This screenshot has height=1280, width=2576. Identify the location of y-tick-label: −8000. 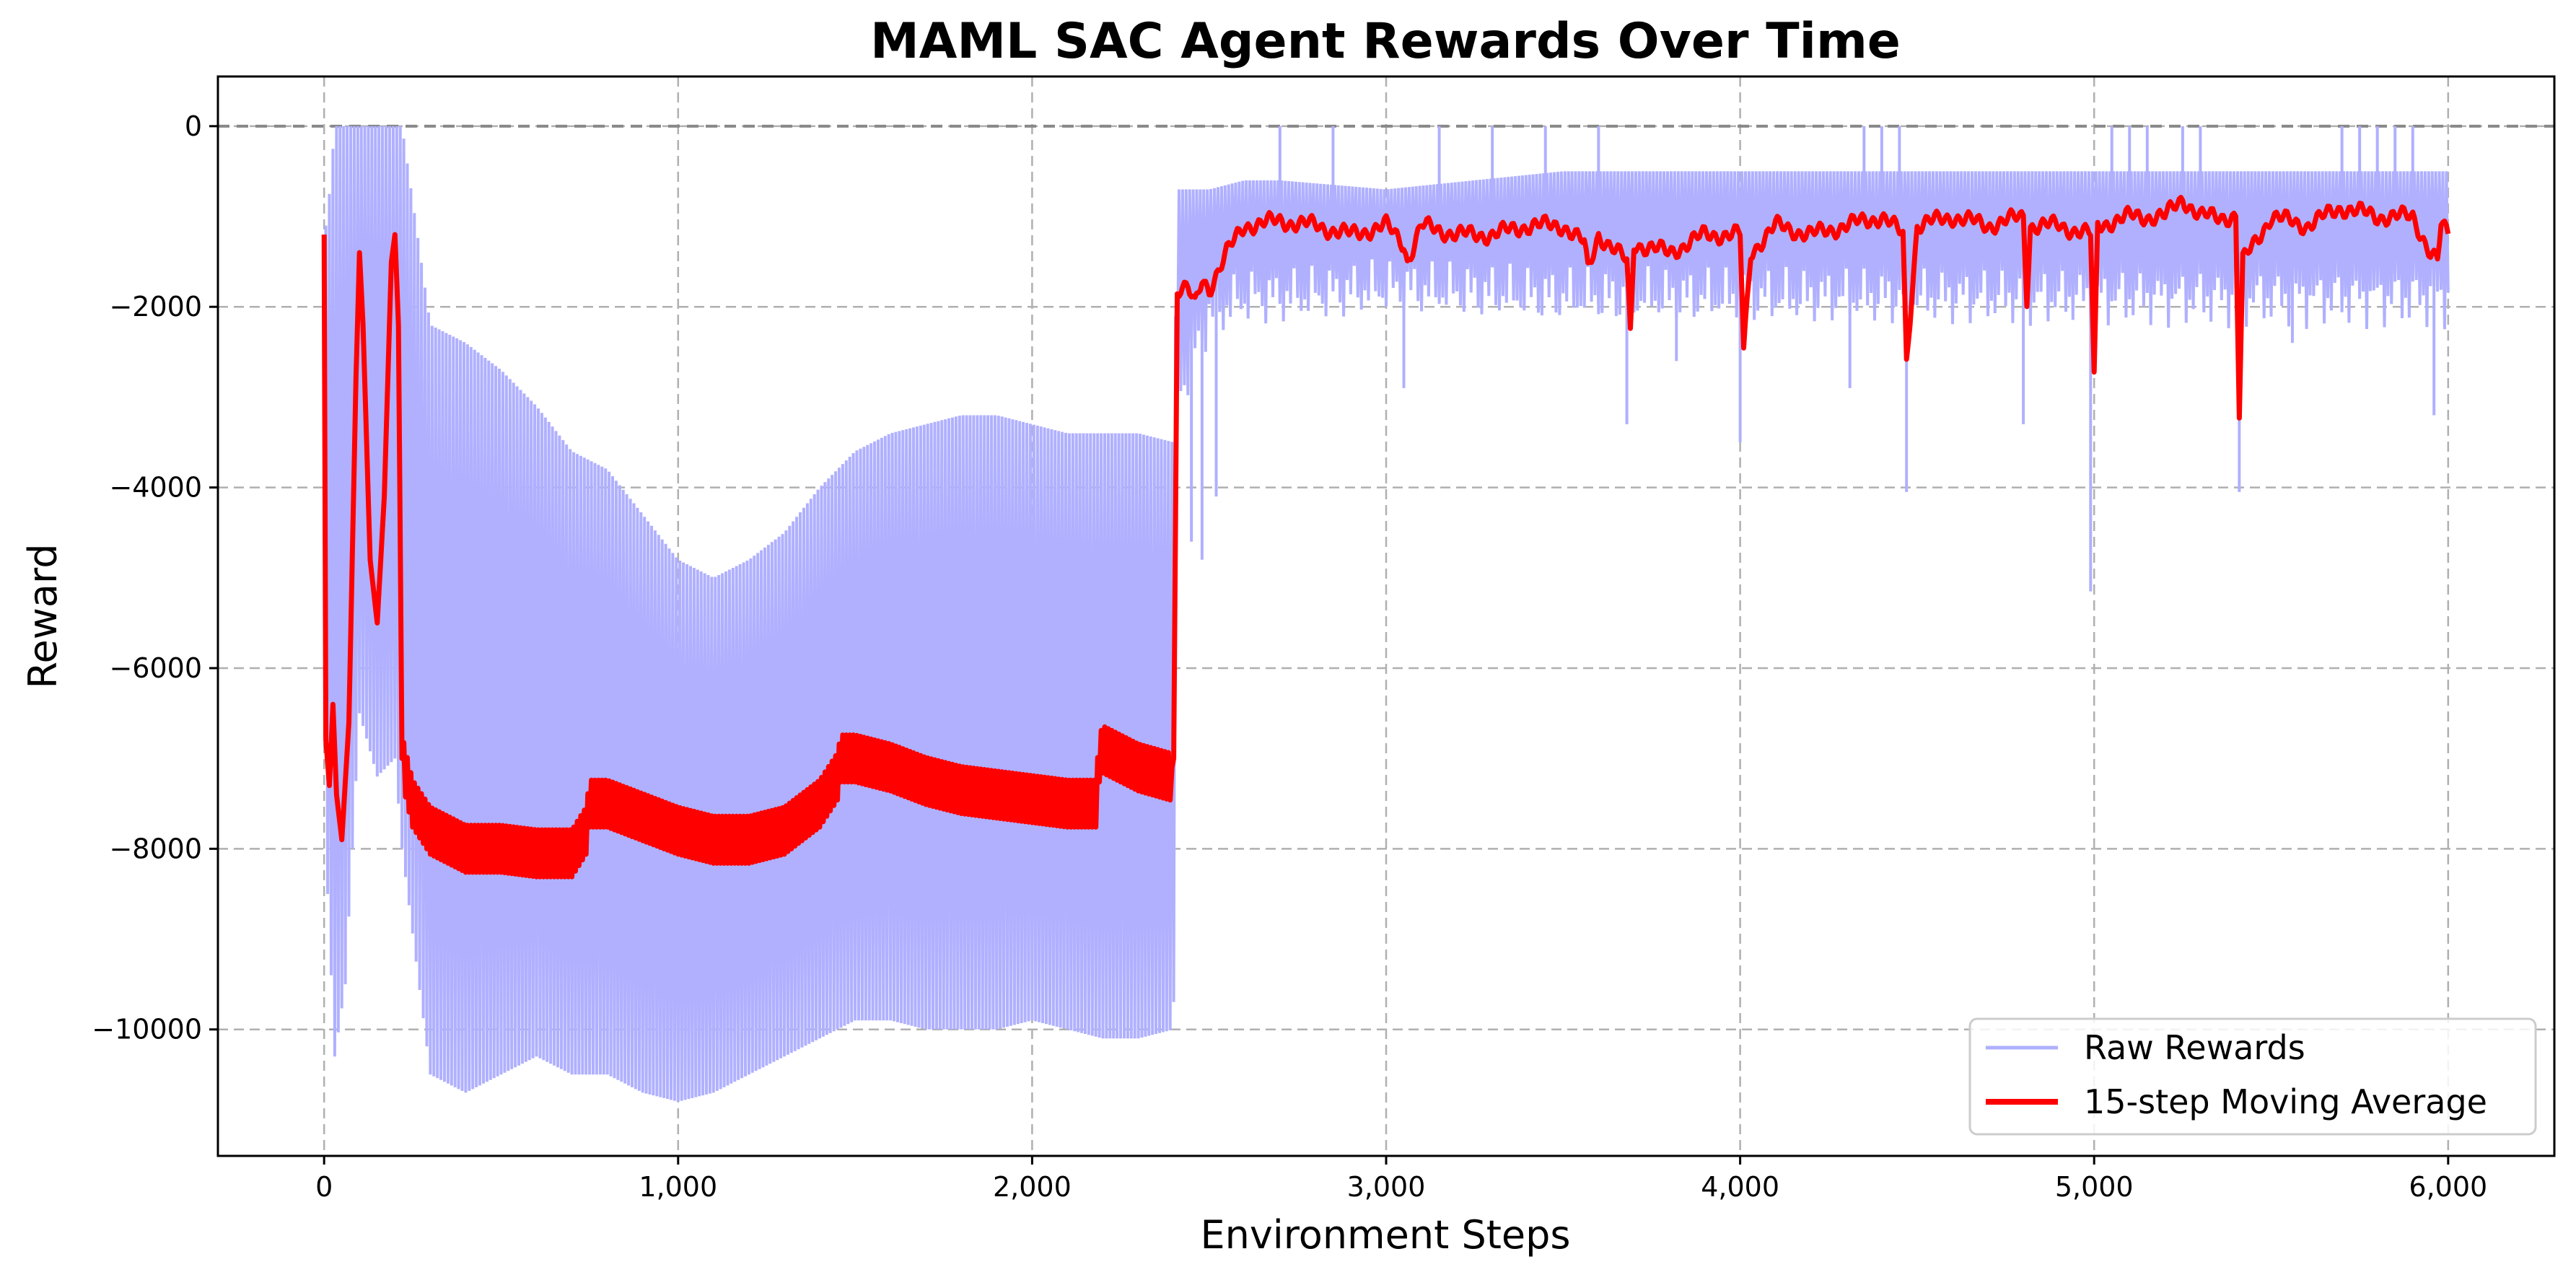
(155, 848).